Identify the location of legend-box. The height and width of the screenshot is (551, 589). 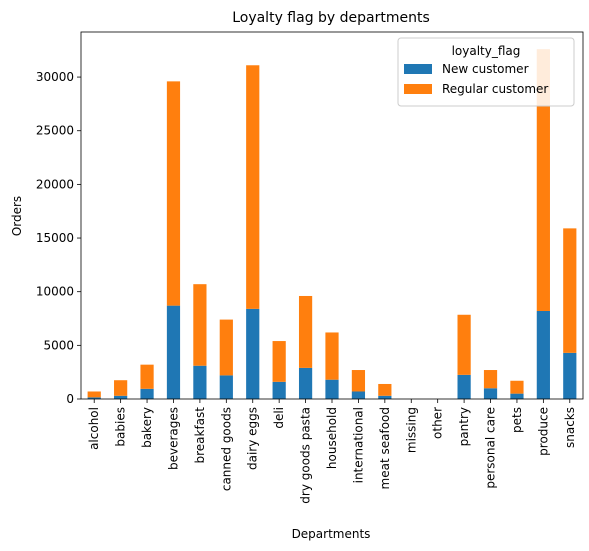
(486, 72).